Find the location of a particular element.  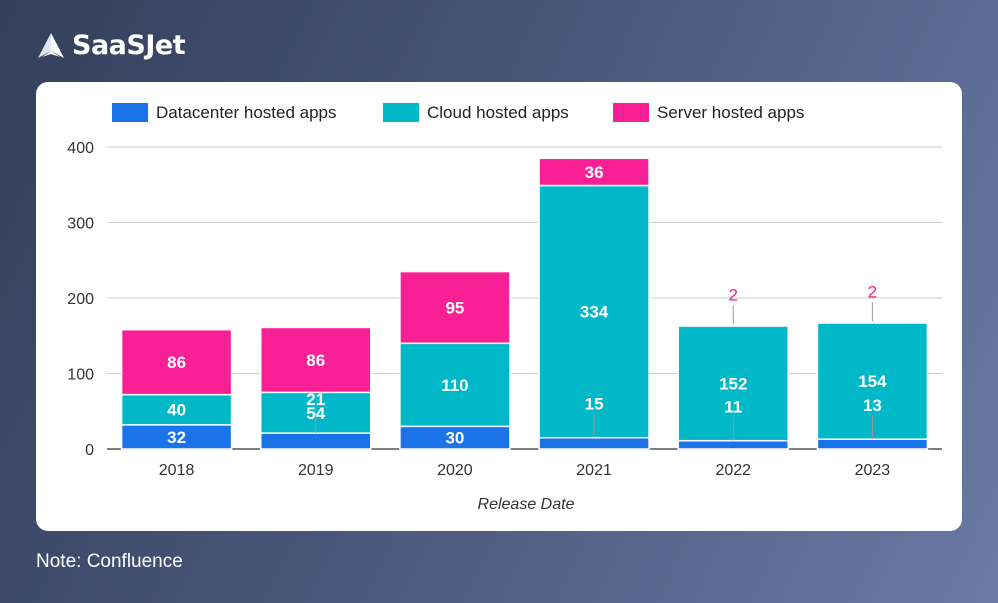

brand: SaaSJet is located at coordinates (111, 45).